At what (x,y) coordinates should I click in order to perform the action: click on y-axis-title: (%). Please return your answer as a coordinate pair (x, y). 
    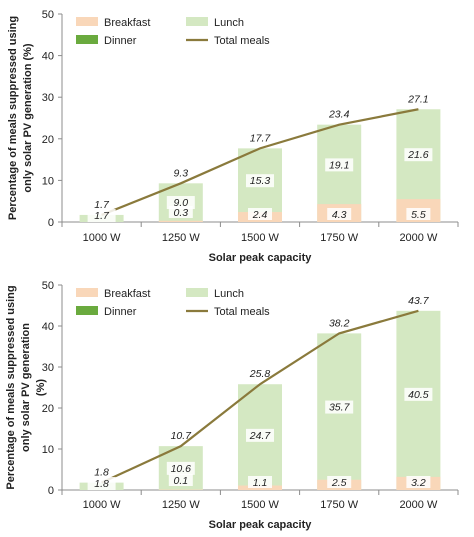
    Looking at the image, I should click on (41, 387).